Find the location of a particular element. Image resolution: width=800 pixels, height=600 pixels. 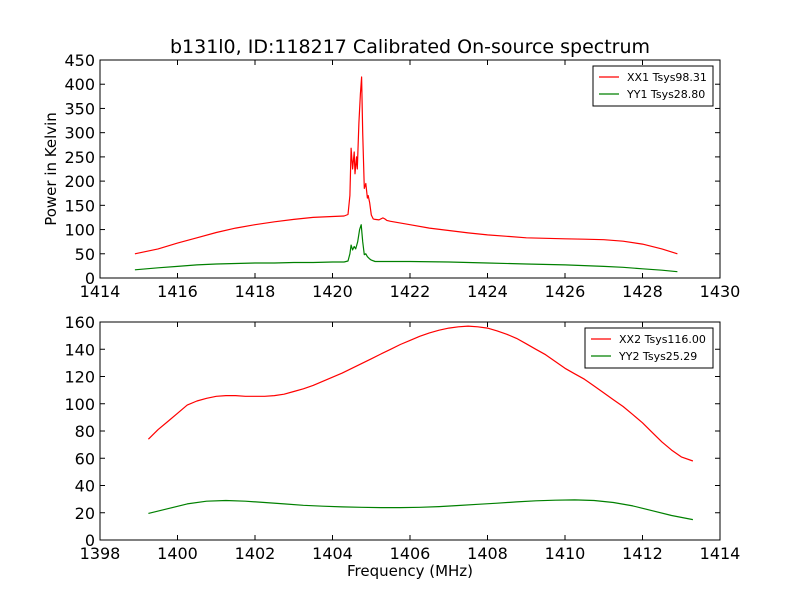

x-tick-label: 1408 is located at coordinates (487, 553).